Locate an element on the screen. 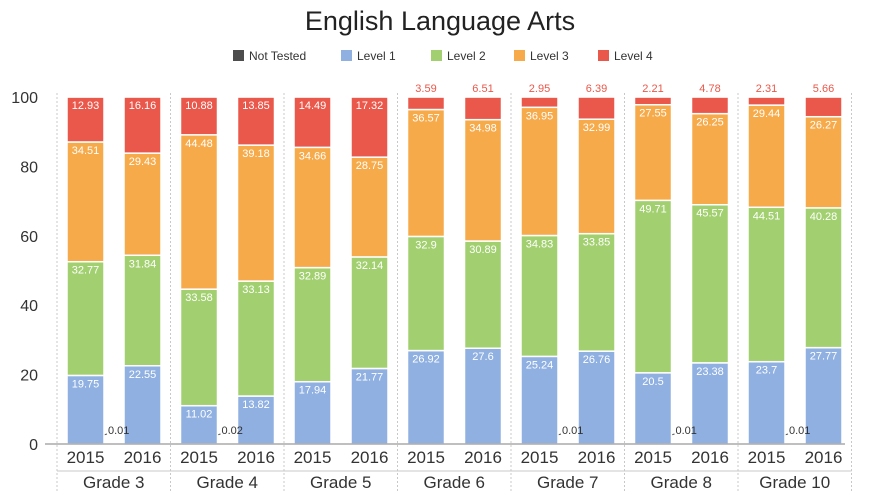 The width and height of the screenshot is (880, 501). data-label-level-4: 17.32 is located at coordinates (370, 106).